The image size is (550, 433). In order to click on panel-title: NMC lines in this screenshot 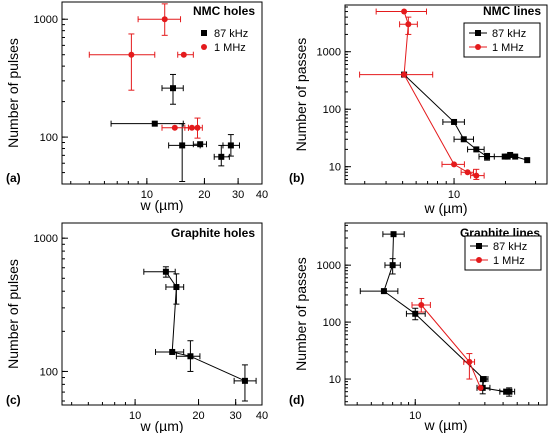, I will do `click(512, 11)`.